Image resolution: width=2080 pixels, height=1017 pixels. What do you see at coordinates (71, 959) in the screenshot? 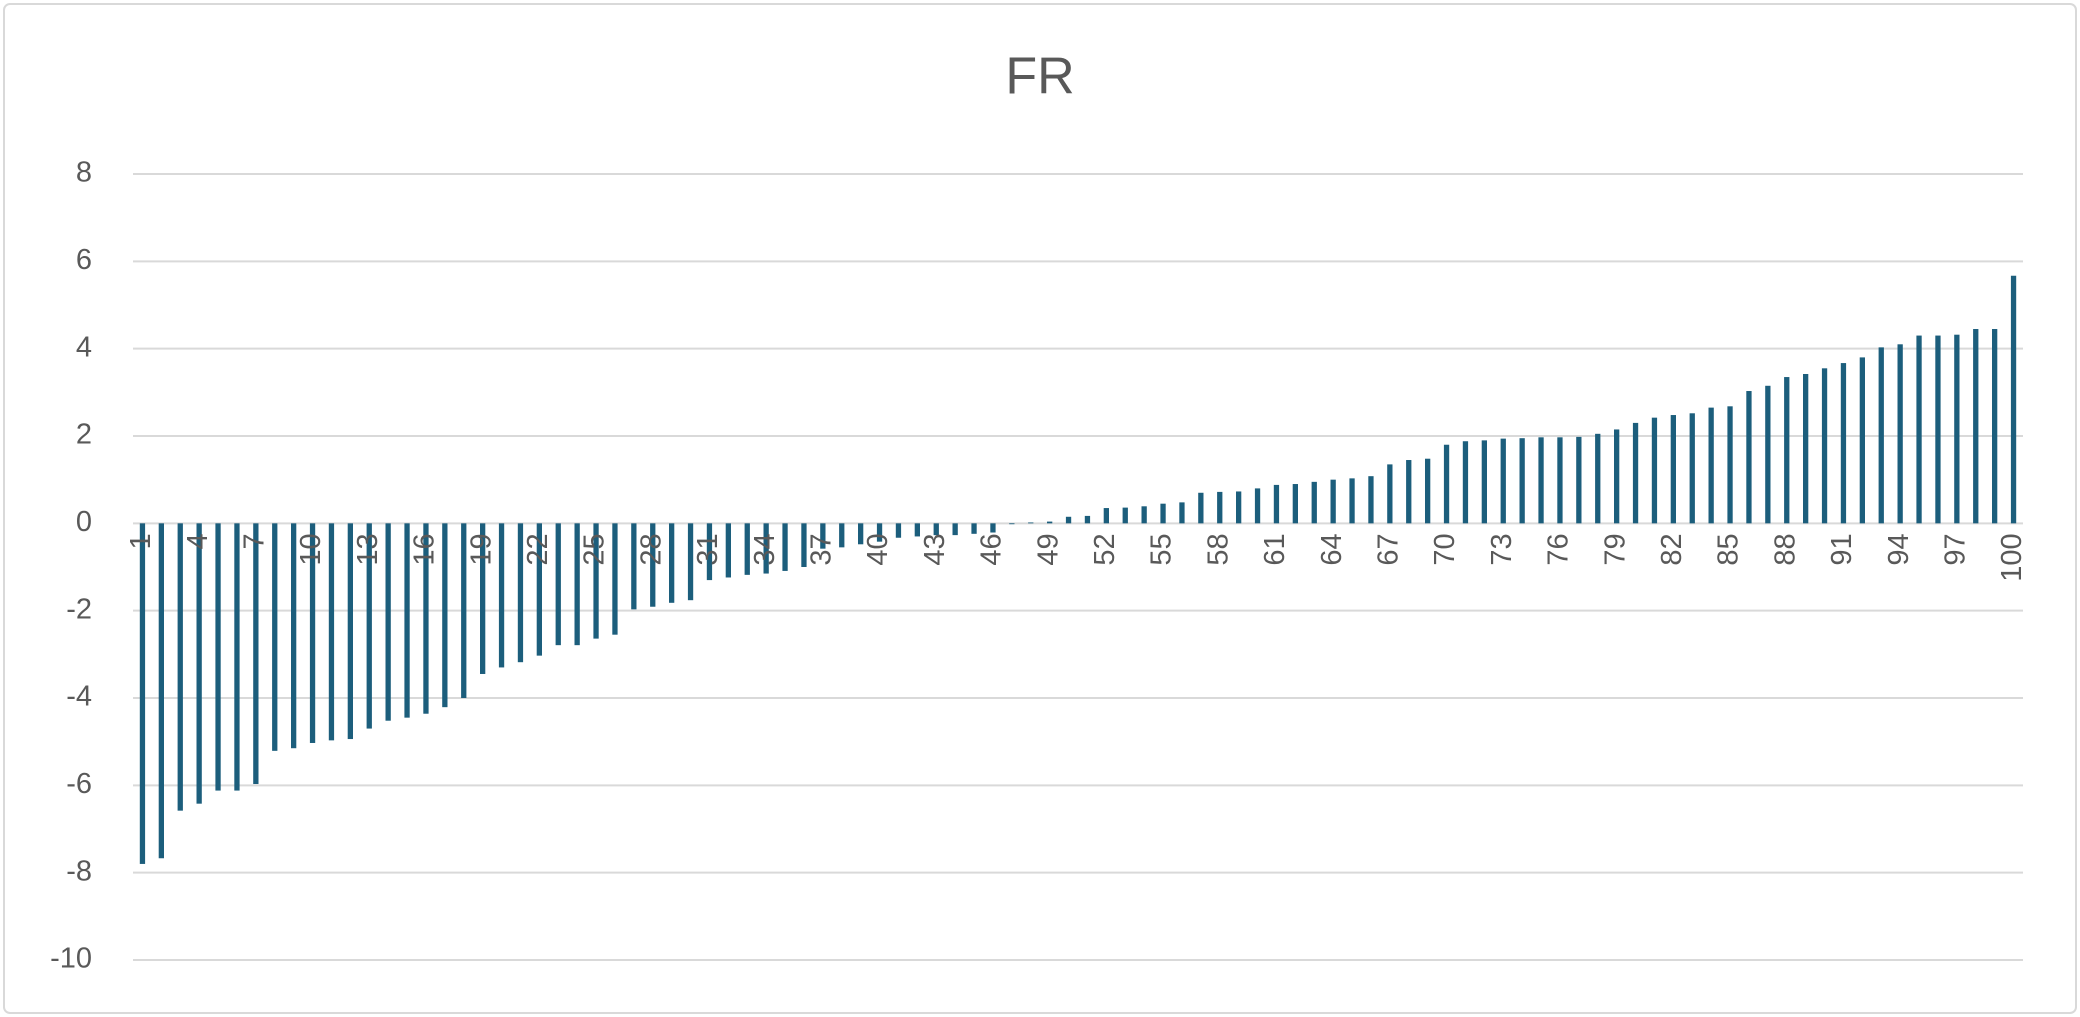
I see `y-tick-label: -10` at bounding box center [71, 959].